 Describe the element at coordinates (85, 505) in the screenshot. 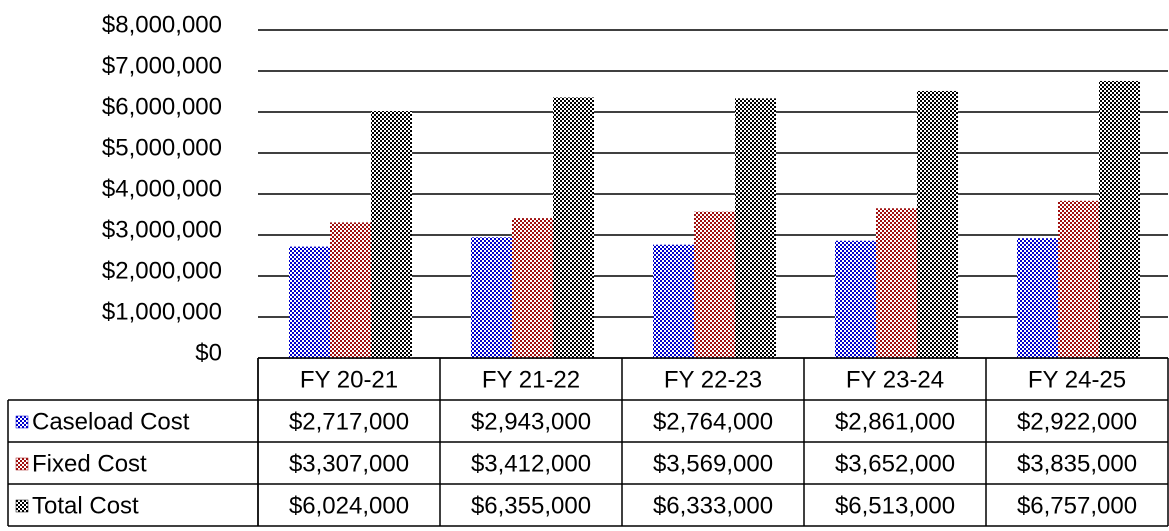

I see `legend-label: Total Cost` at that location.